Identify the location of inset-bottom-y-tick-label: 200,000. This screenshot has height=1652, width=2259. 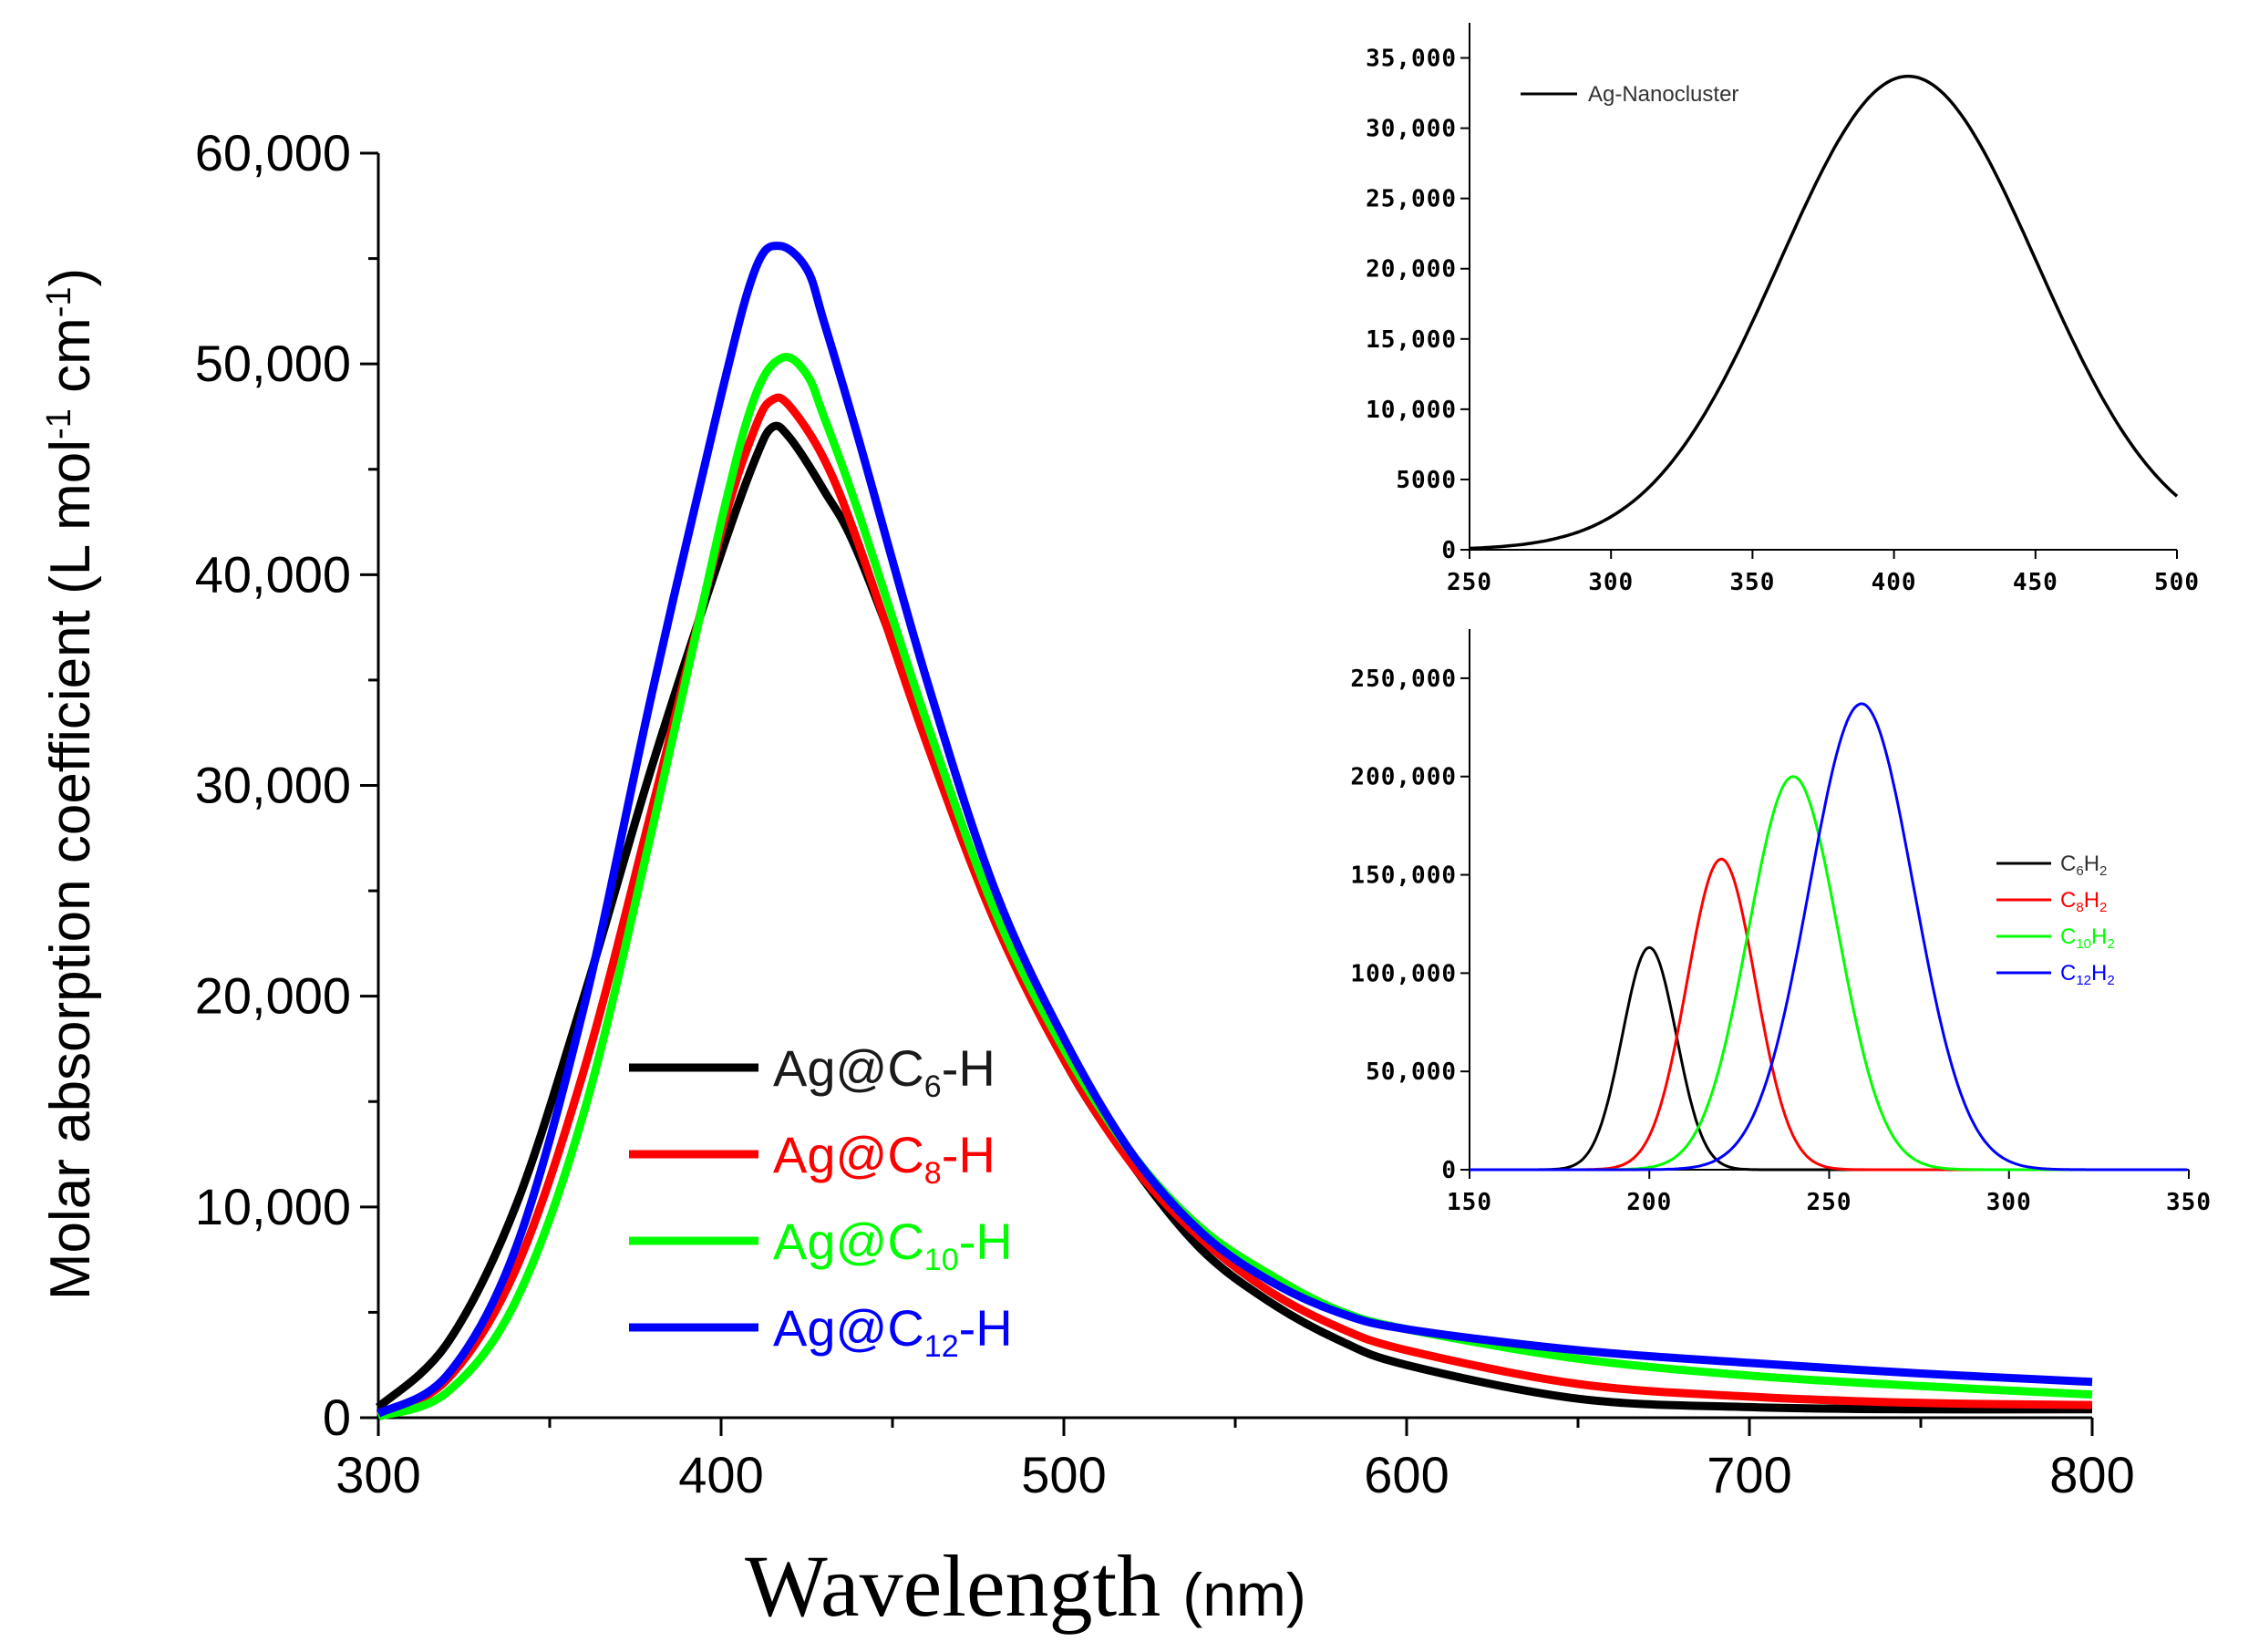
(1403, 777).